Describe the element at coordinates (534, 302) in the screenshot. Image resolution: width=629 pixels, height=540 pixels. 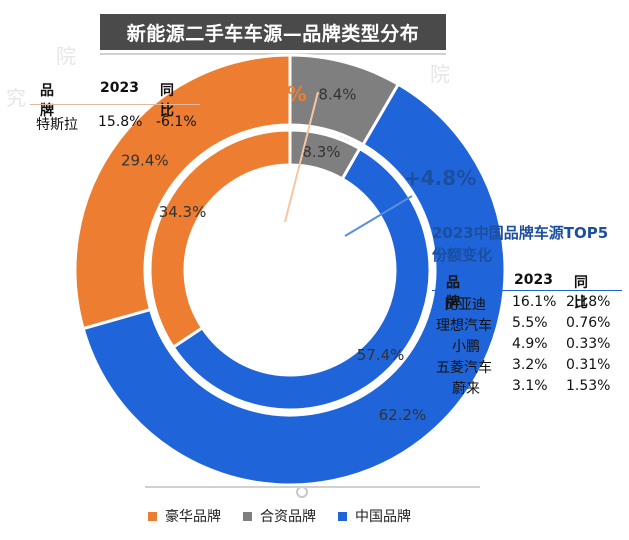
I see `top5-row-share: 16.1%` at that location.